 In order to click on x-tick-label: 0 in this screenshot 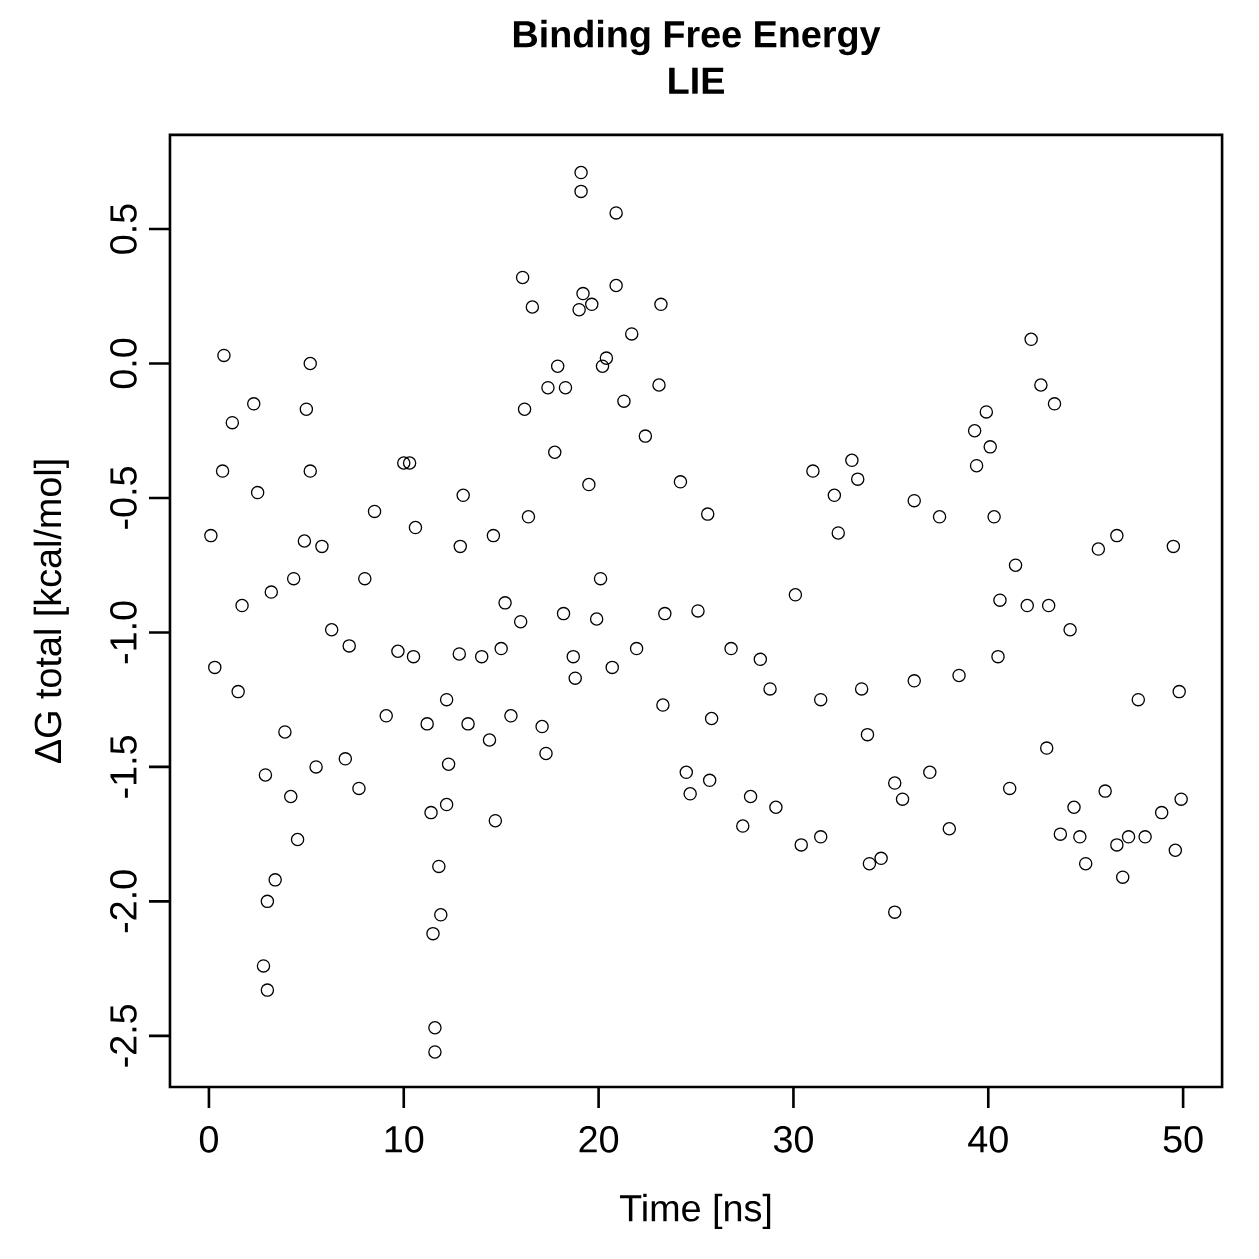, I will do `click(208, 1139)`.